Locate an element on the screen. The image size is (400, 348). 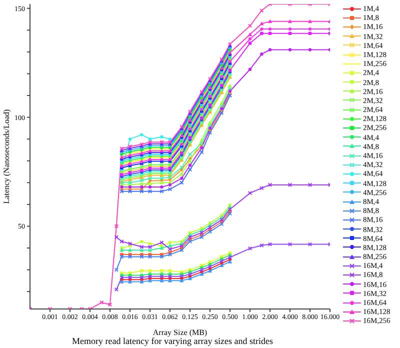
y-axis-title: Latency (Nanoseconds/Load) is located at coordinates (6, 156).